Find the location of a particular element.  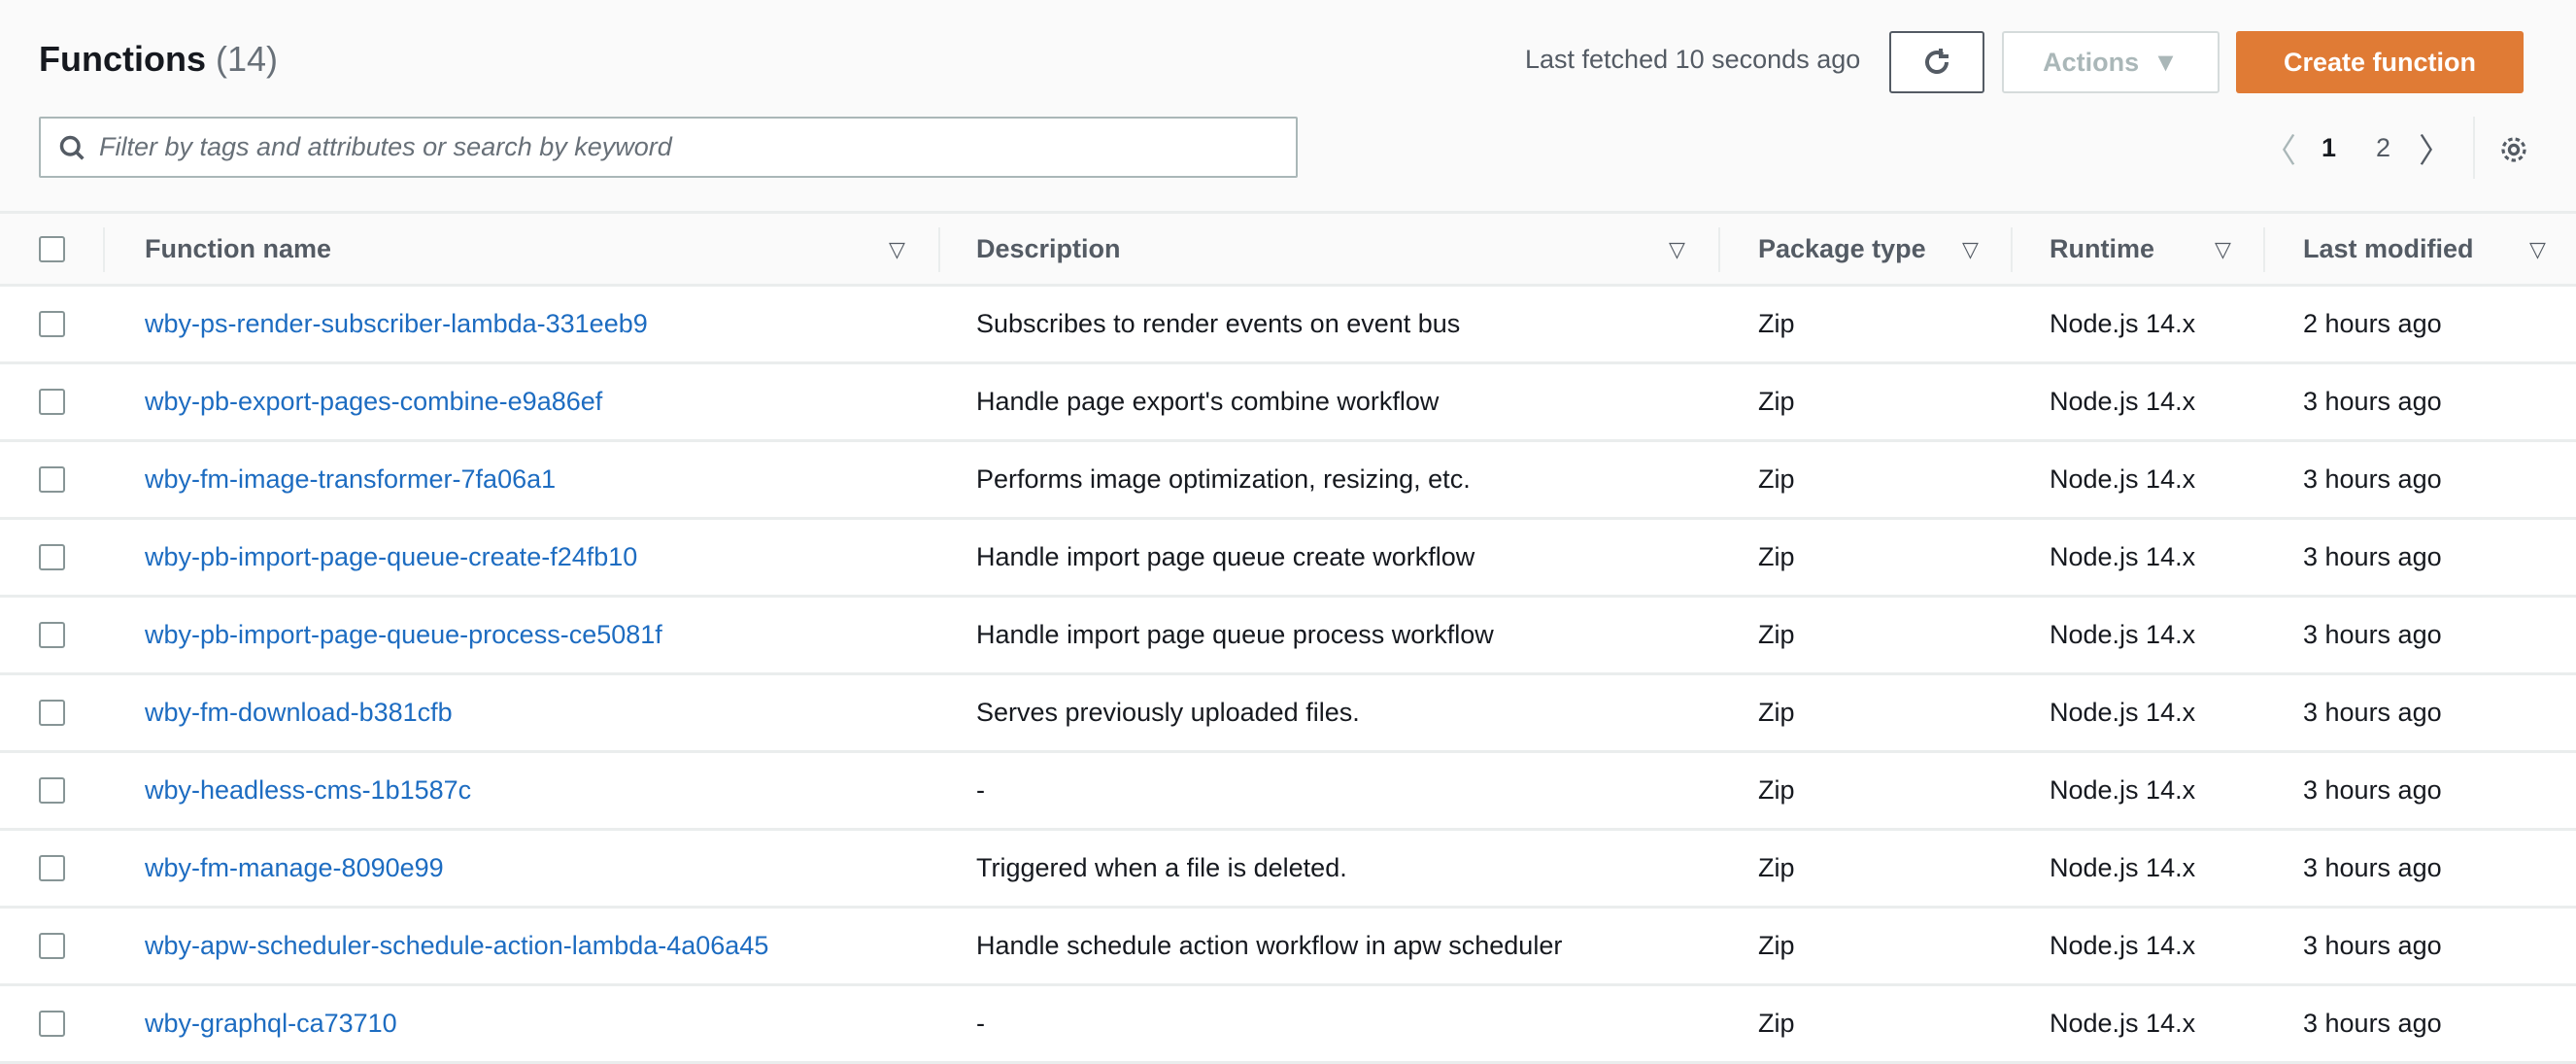

function-count: (14) is located at coordinates (247, 59).